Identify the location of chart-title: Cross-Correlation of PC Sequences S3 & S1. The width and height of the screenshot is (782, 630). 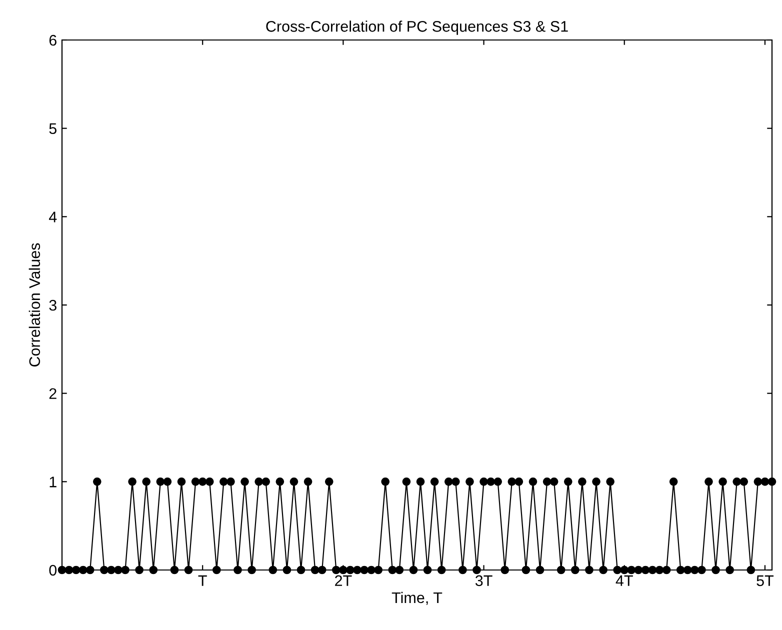
(417, 27).